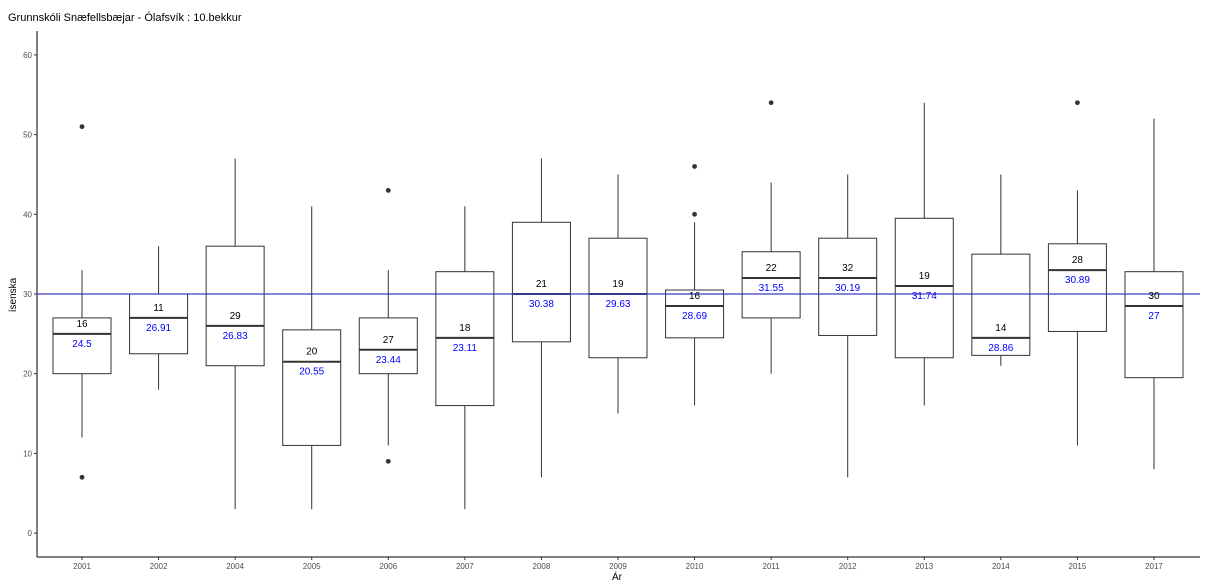 The height and width of the screenshot is (583, 1208). Describe the element at coordinates (541, 304) in the screenshot. I see `mean-label: 30.38` at that location.